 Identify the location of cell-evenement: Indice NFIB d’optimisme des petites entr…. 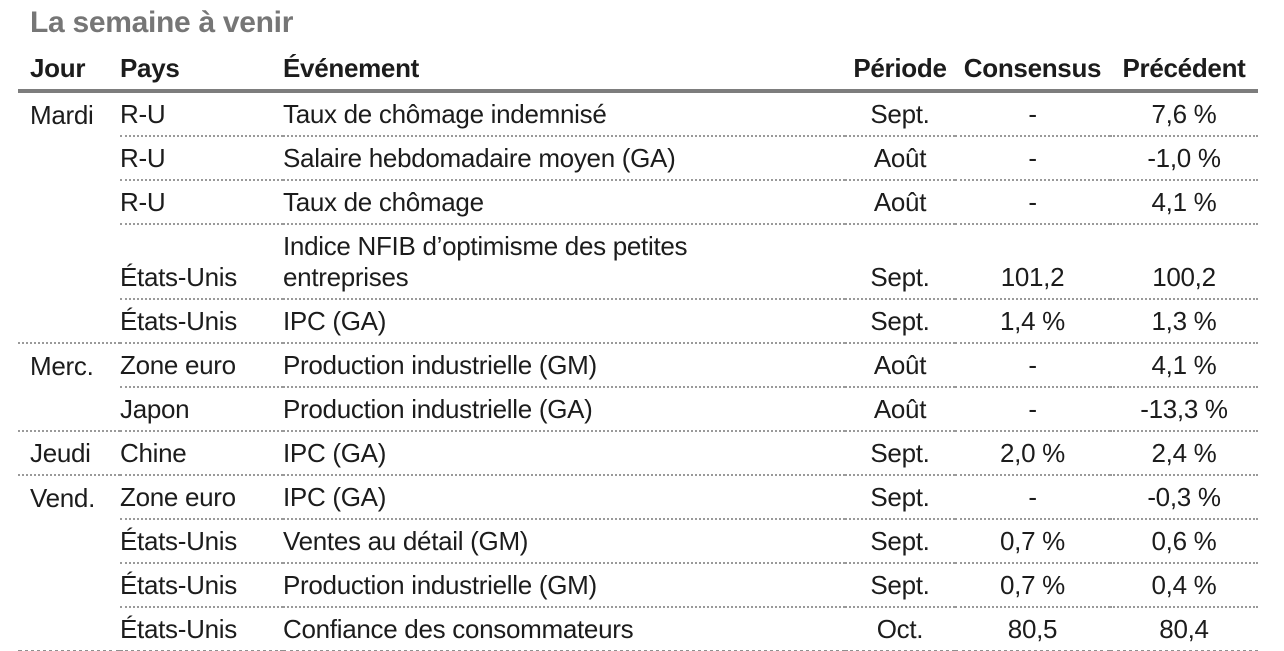
(564, 262).